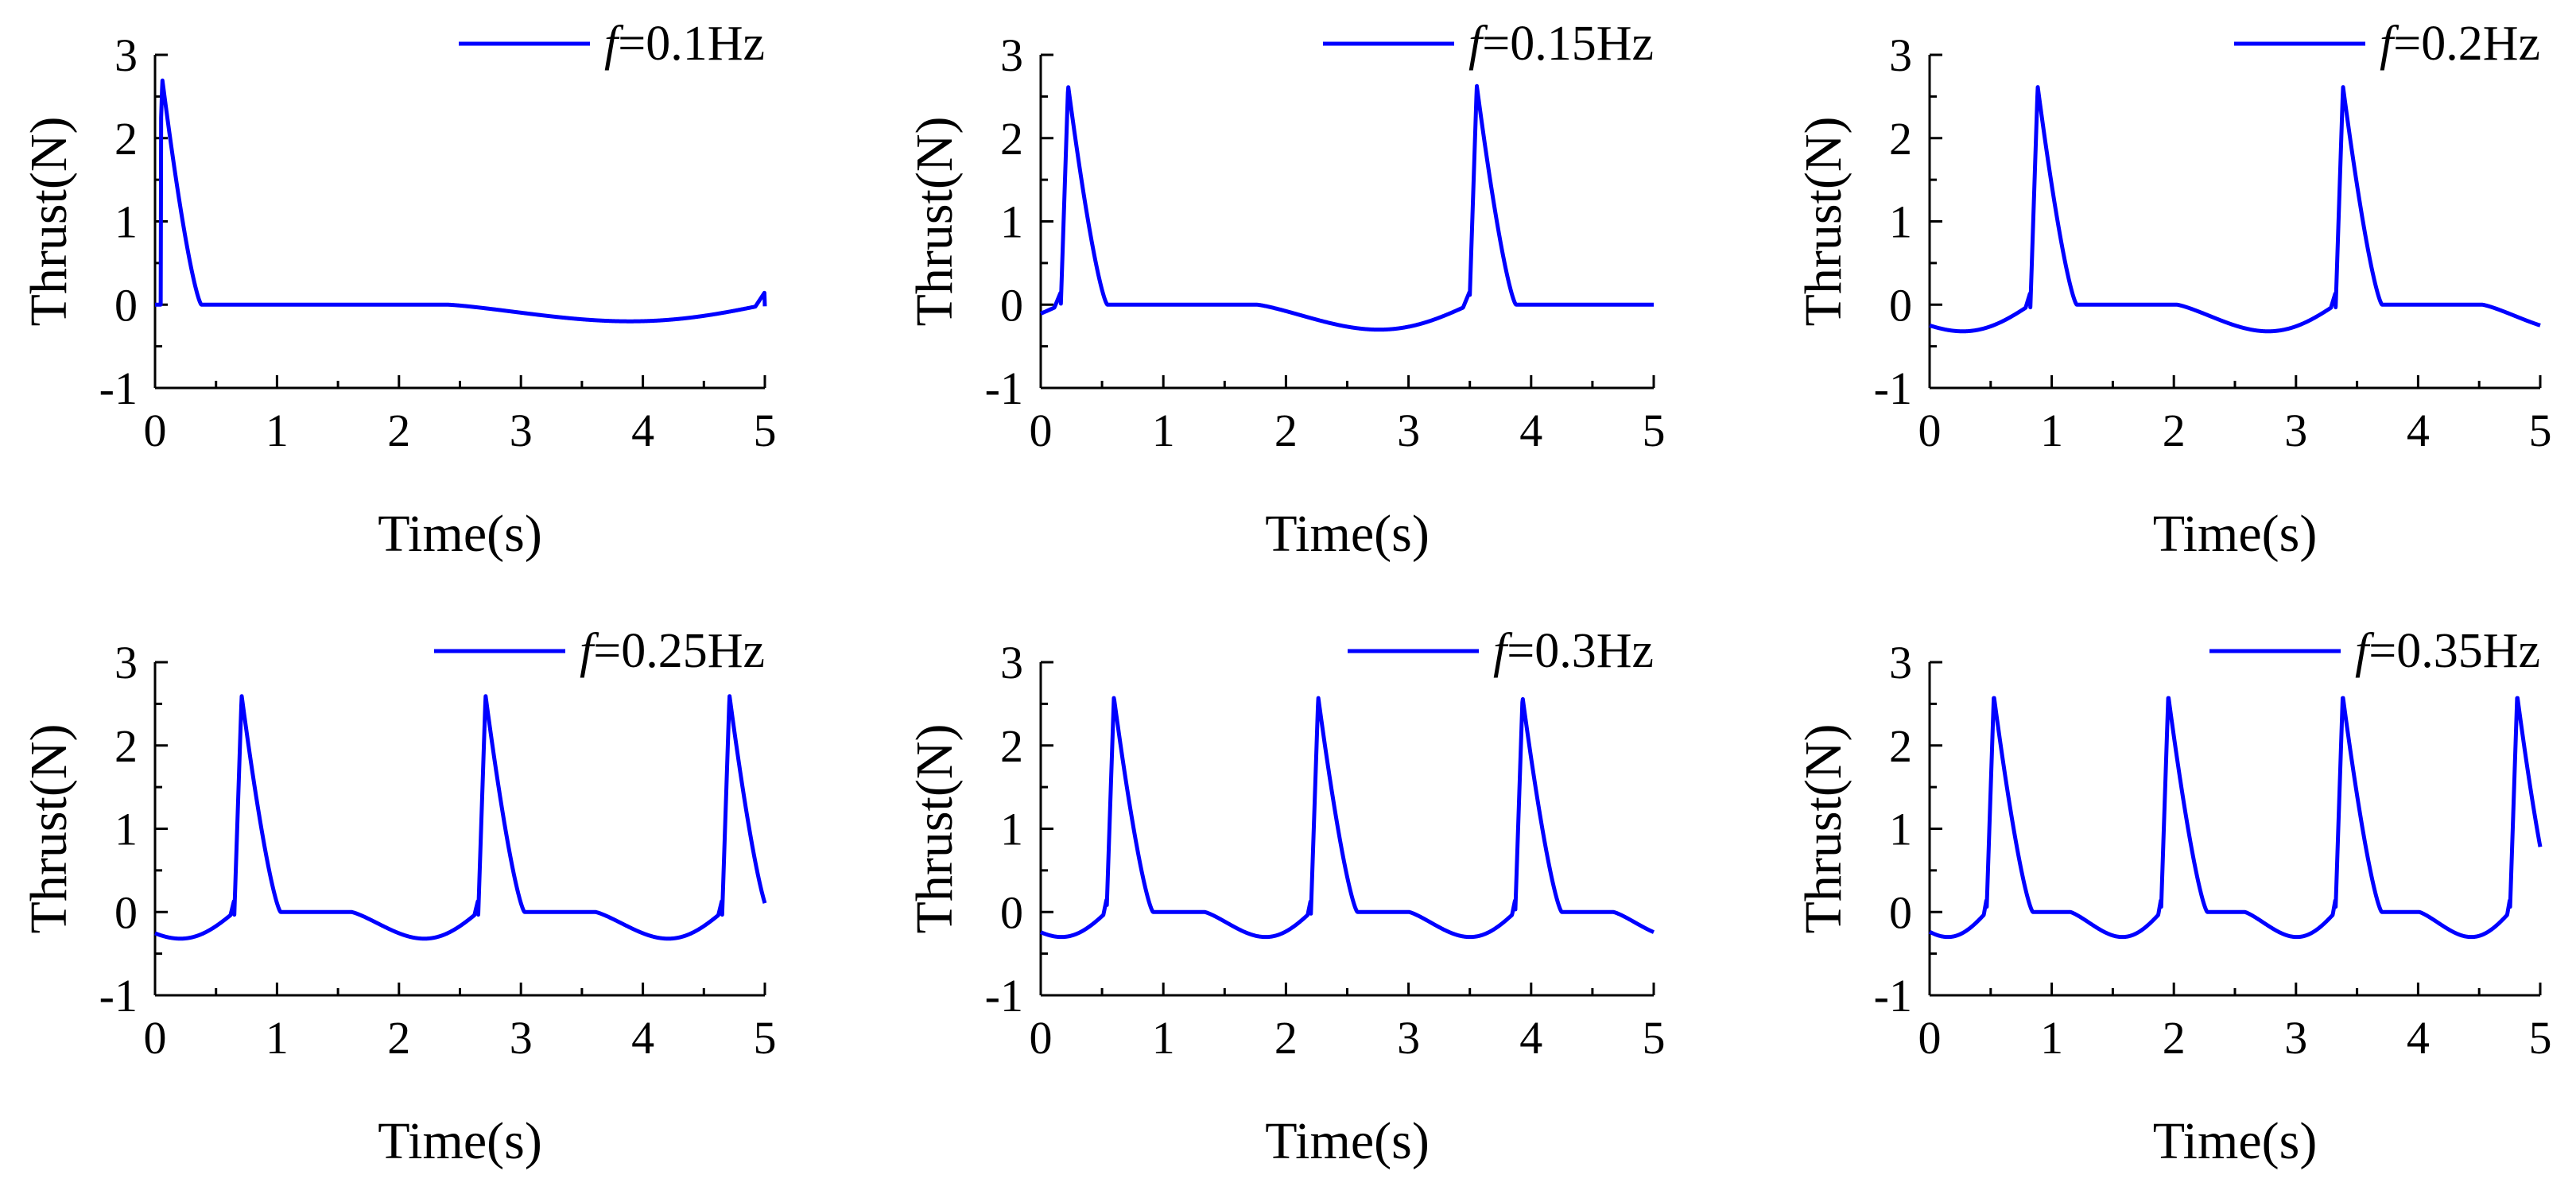 This screenshot has height=1198, width=2576. I want to click on legend-frequency-value: =0.2Hz, so click(2467, 44).